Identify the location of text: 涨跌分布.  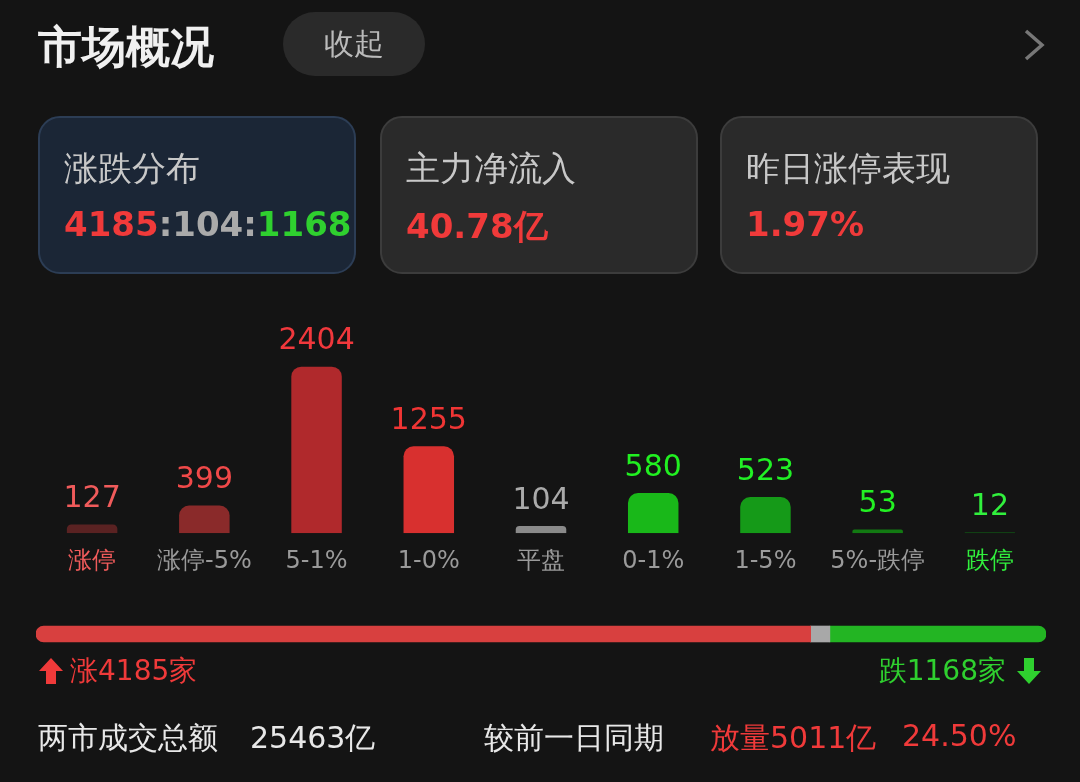
(132, 168).